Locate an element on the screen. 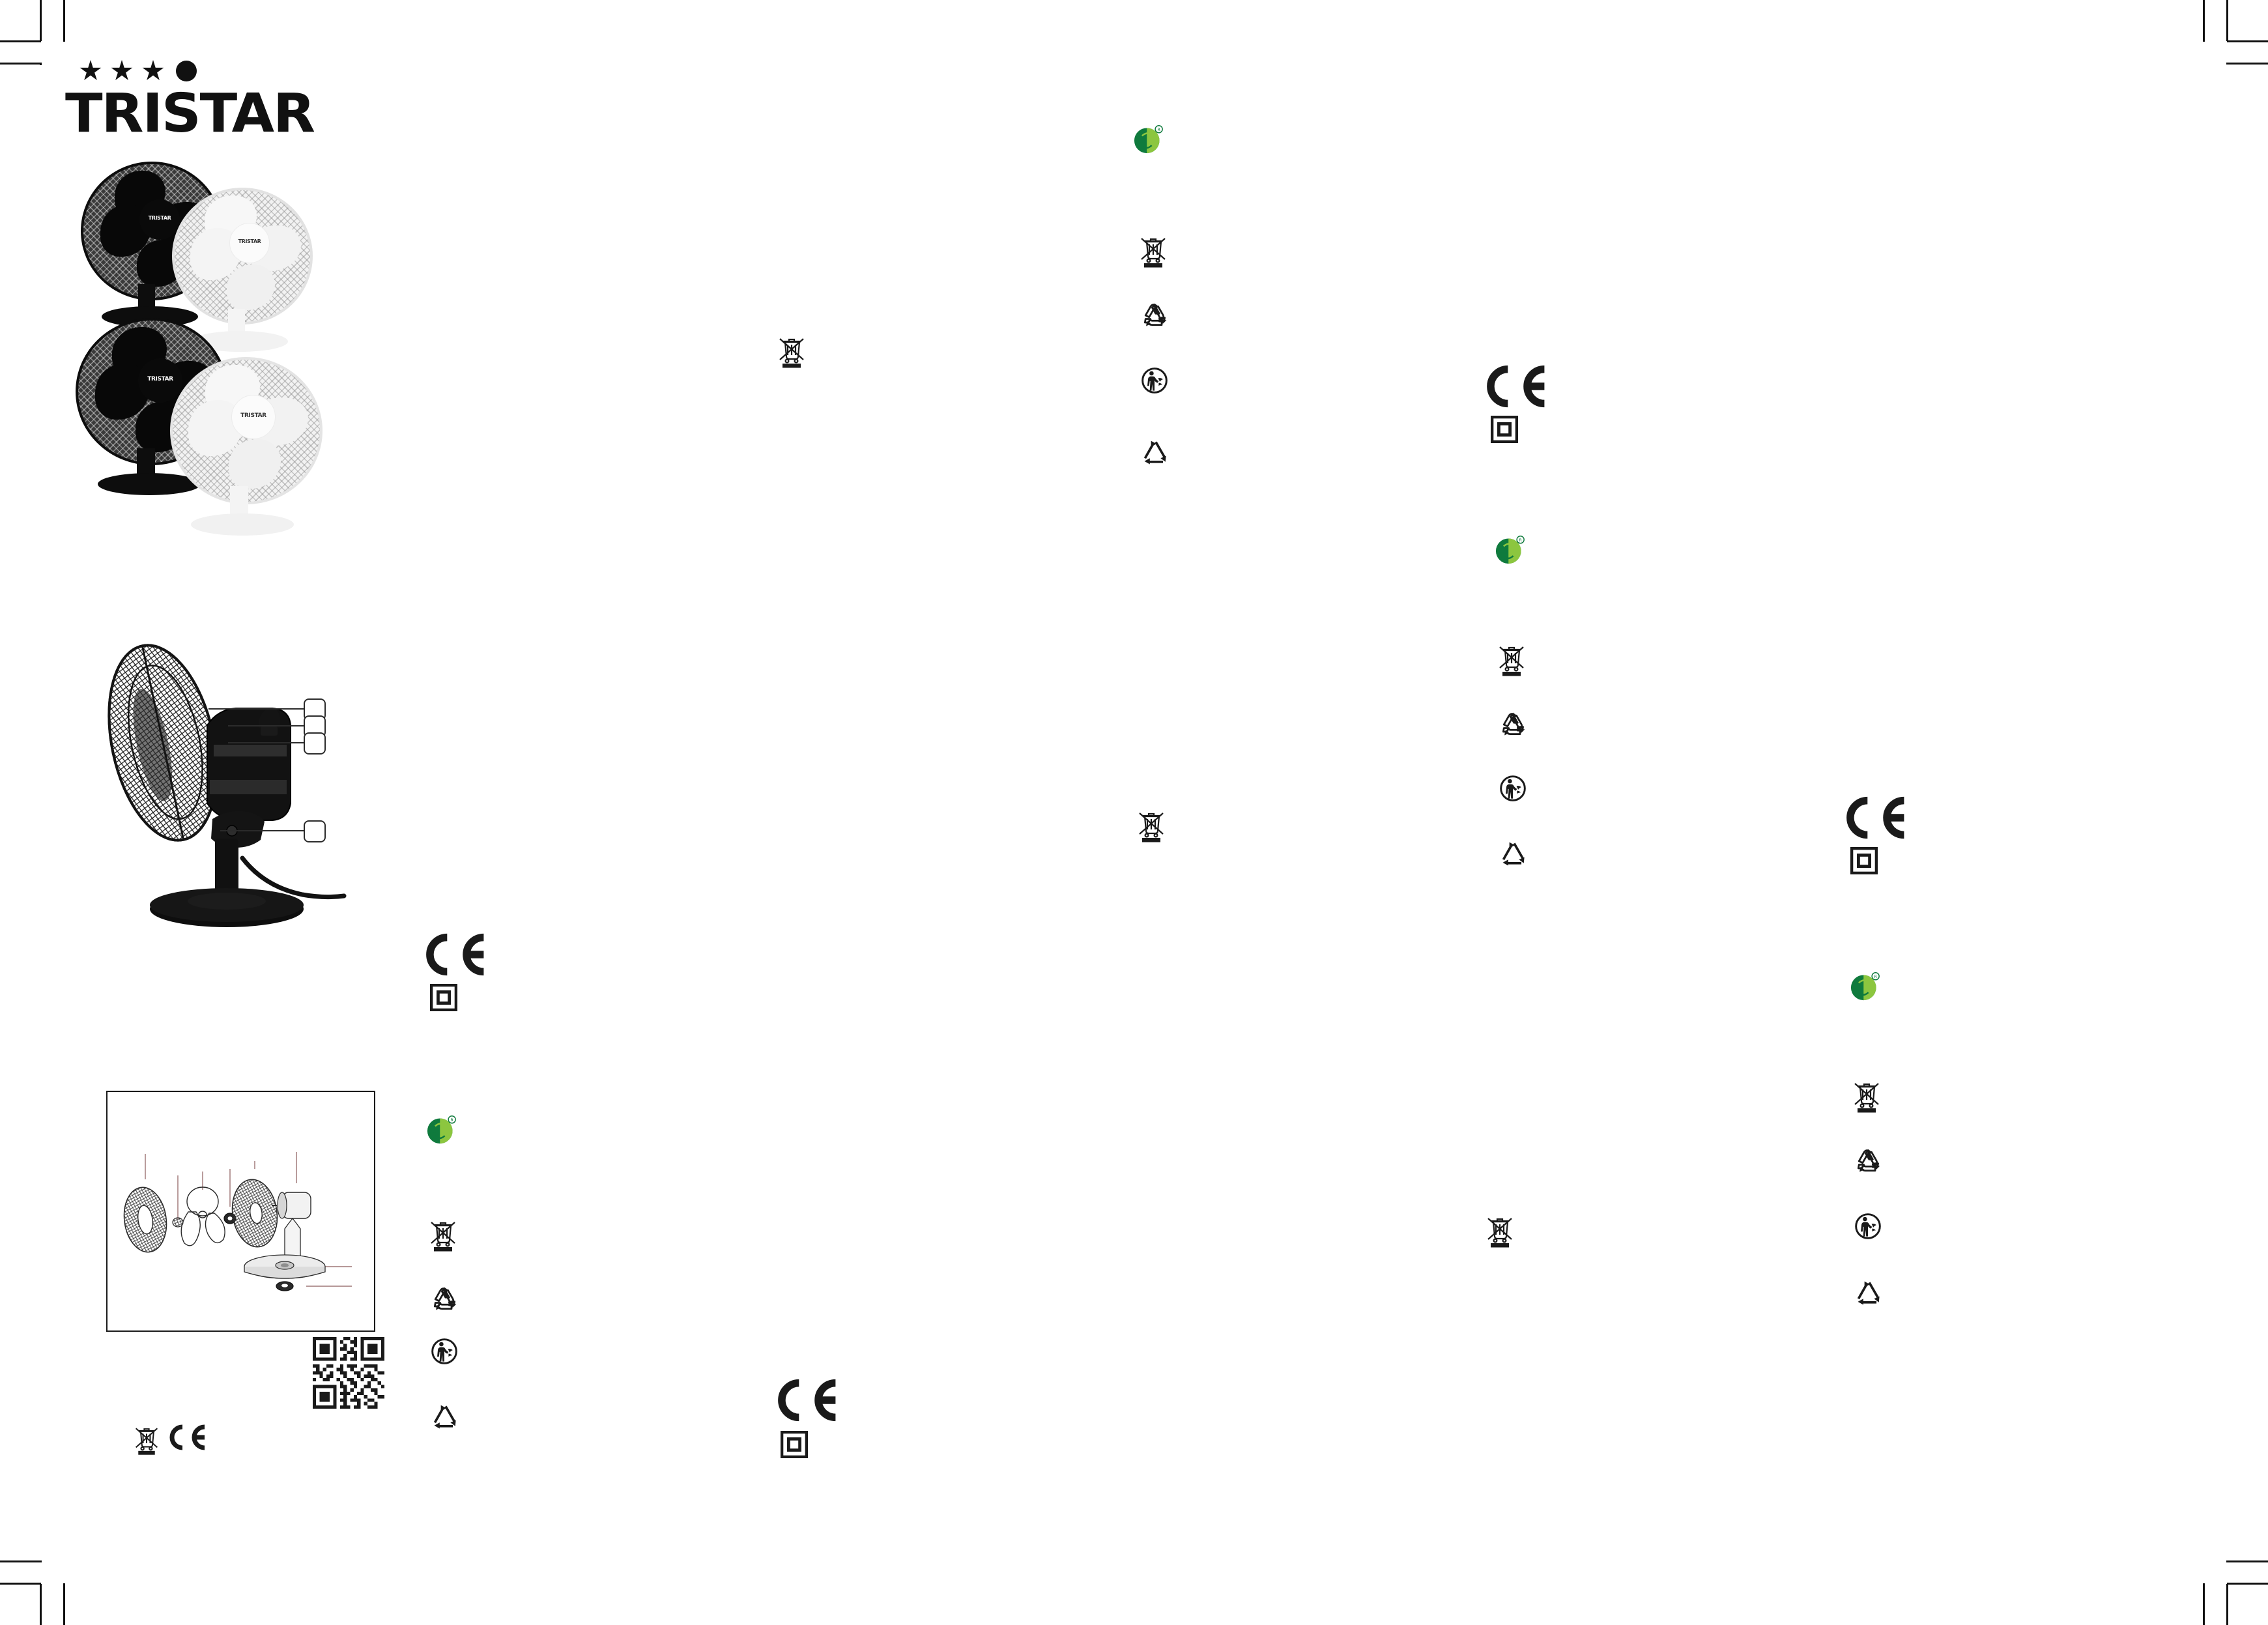 The image size is (2268, 1625). product-photo-desk-fan-white-front: TRISTAR is located at coordinates (246, 270).